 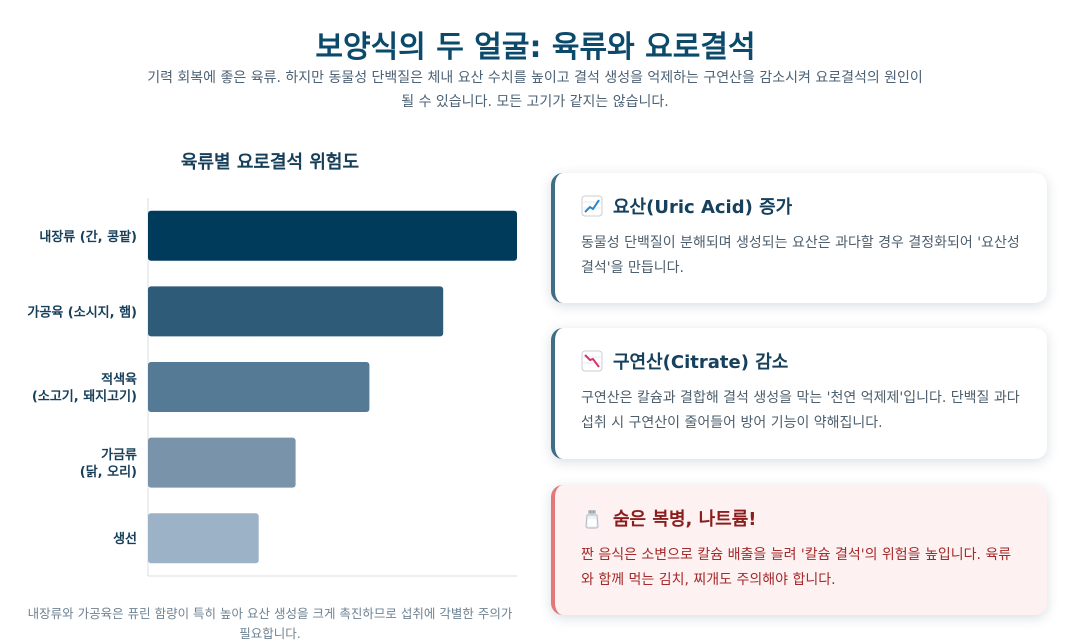 I want to click on card-title: 요산(Uric Acid) 증가, so click(x=703, y=207).